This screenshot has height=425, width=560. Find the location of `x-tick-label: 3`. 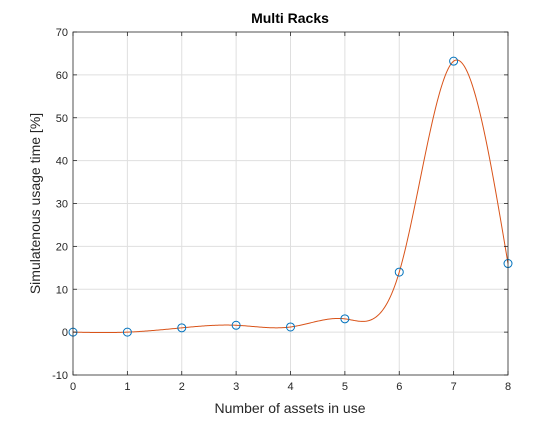

x-tick-label: 3 is located at coordinates (236, 387).